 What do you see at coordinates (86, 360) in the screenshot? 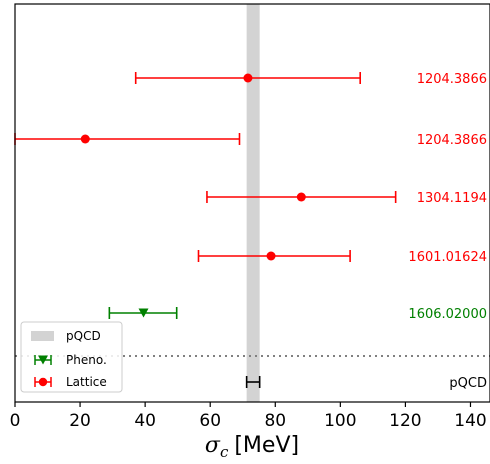
I see `legend-label: Pheno.` at bounding box center [86, 360].